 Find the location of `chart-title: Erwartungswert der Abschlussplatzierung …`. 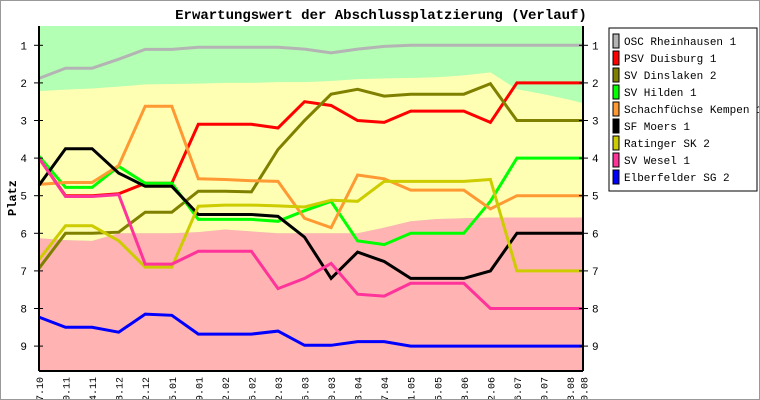

chart-title: Erwartungswert der Abschlussplatzierung … is located at coordinates (381, 16).